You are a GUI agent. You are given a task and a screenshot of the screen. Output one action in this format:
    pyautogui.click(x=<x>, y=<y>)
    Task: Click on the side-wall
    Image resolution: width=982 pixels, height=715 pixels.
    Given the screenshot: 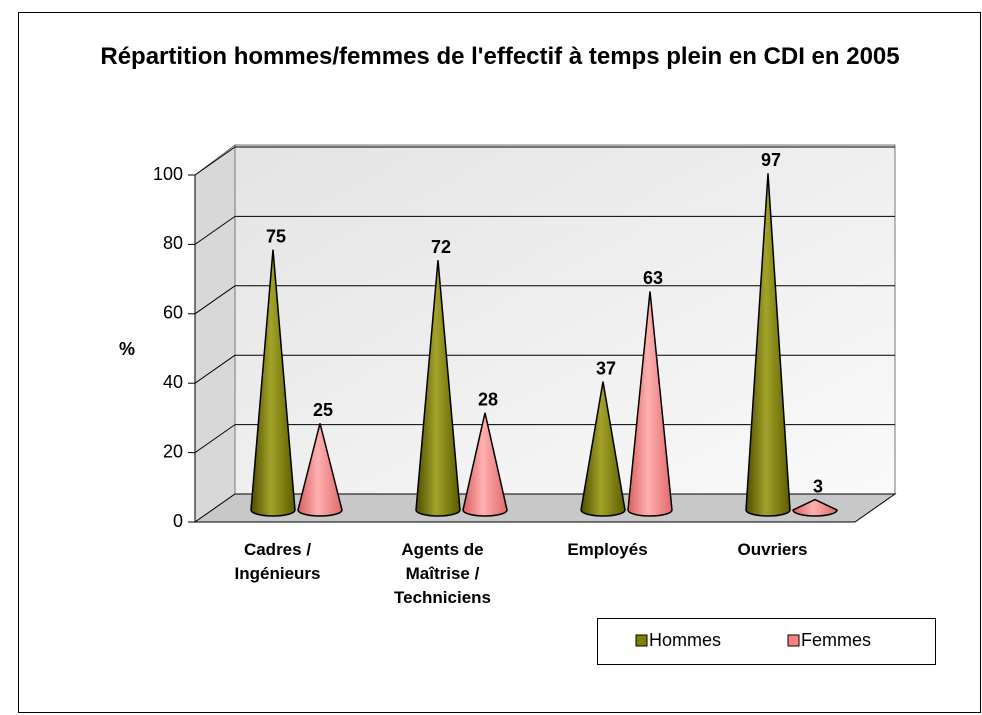 What is the action you would take?
    pyautogui.click(x=215, y=333)
    